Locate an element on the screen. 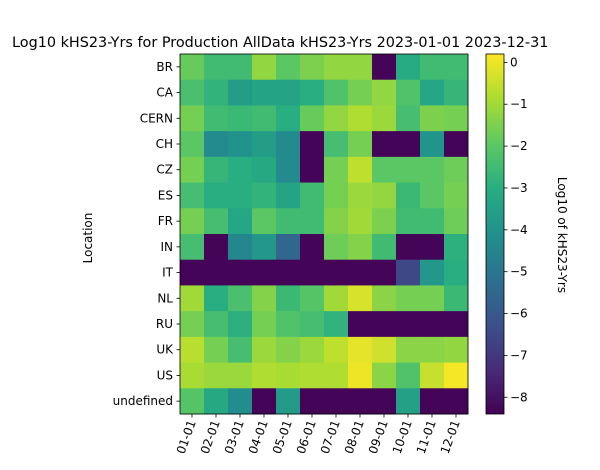 This screenshot has width=600, height=470. x-tick-label: 07-01 is located at coordinates (330, 437).